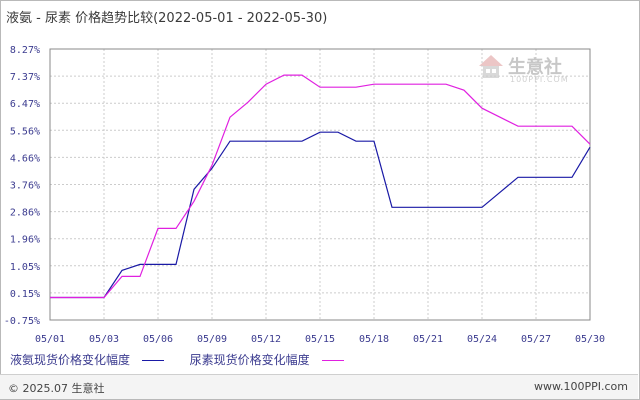 This screenshot has width=640, height=400. I want to click on y-tick-label: 1.05%, so click(25, 267).